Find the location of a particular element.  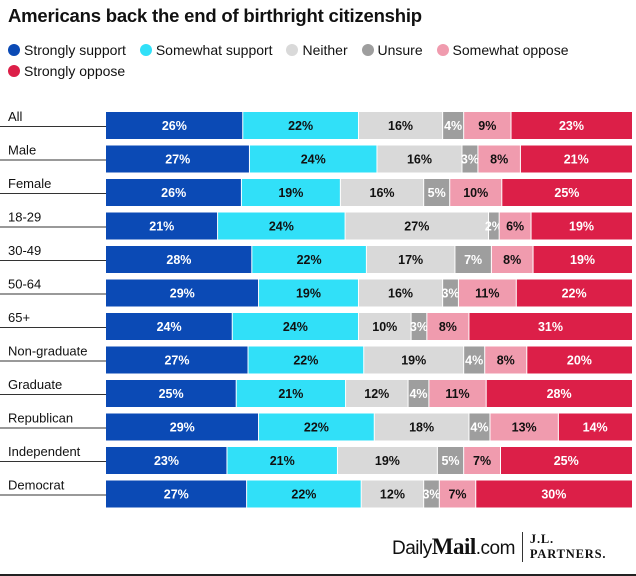

data-label: 26% is located at coordinates (173, 193).